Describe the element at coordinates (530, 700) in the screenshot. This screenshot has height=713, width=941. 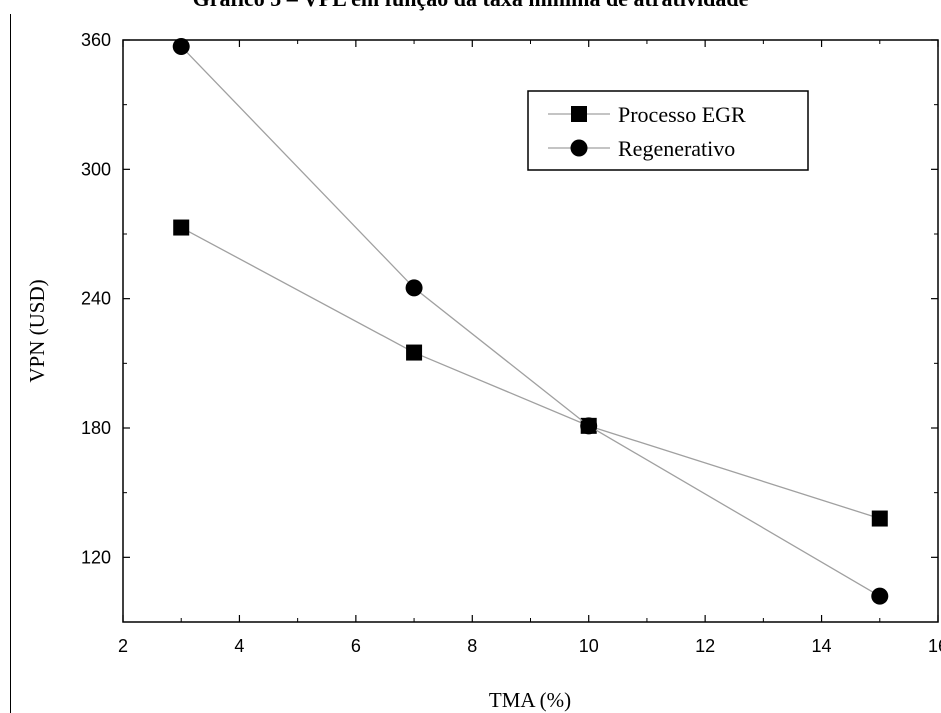
I see `x-axis-label: TMA (%)` at that location.